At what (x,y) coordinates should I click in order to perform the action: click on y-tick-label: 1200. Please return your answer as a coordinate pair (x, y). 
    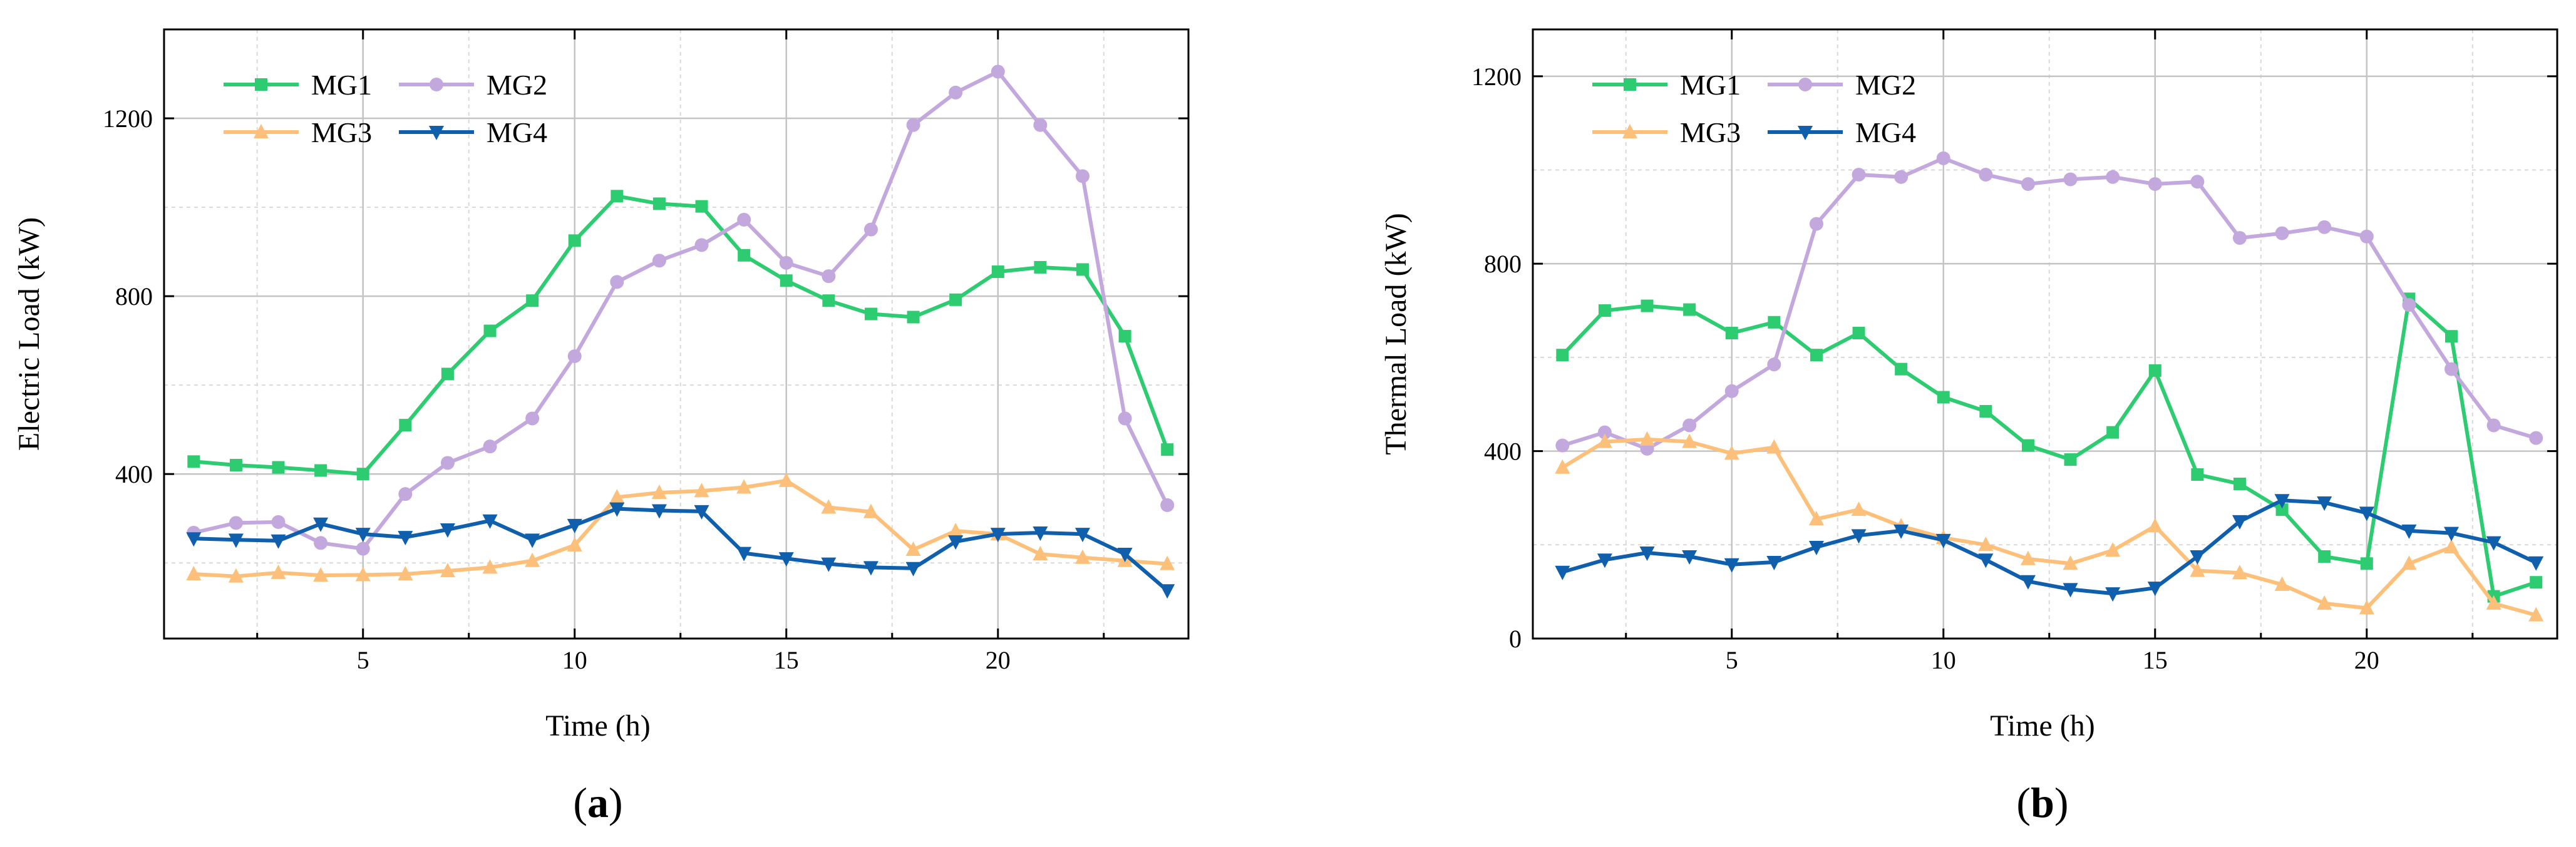
    Looking at the image, I should click on (1496, 77).